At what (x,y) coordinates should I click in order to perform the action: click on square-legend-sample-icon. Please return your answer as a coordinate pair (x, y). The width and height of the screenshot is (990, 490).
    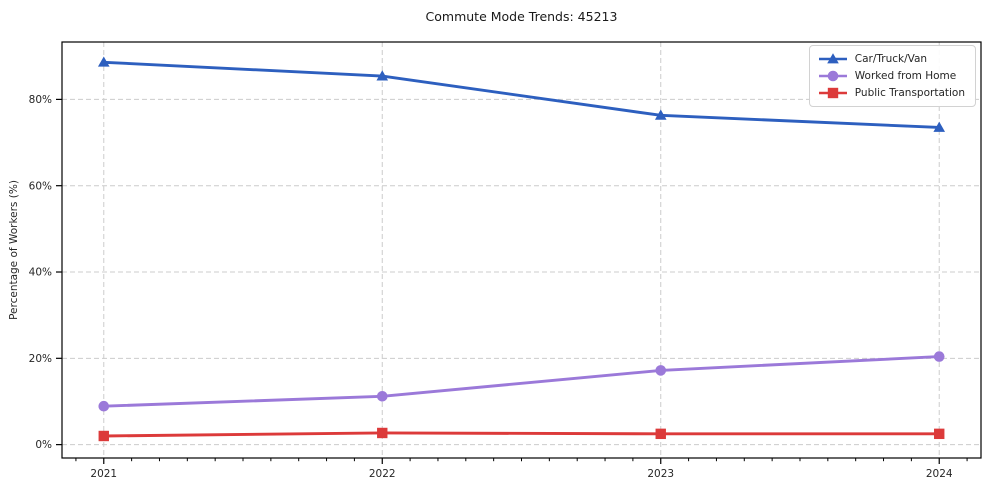
    Looking at the image, I should click on (832, 93).